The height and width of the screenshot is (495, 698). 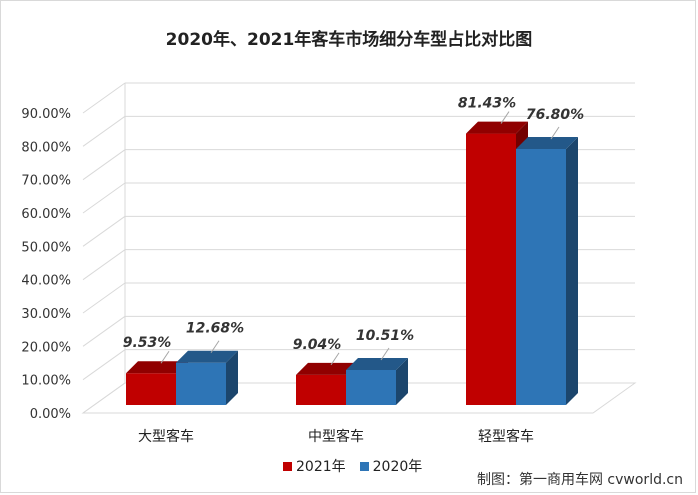 What do you see at coordinates (579, 480) in the screenshot?
I see `credit-text: 制图：第一商用车网 cvworld.cn` at bounding box center [579, 480].